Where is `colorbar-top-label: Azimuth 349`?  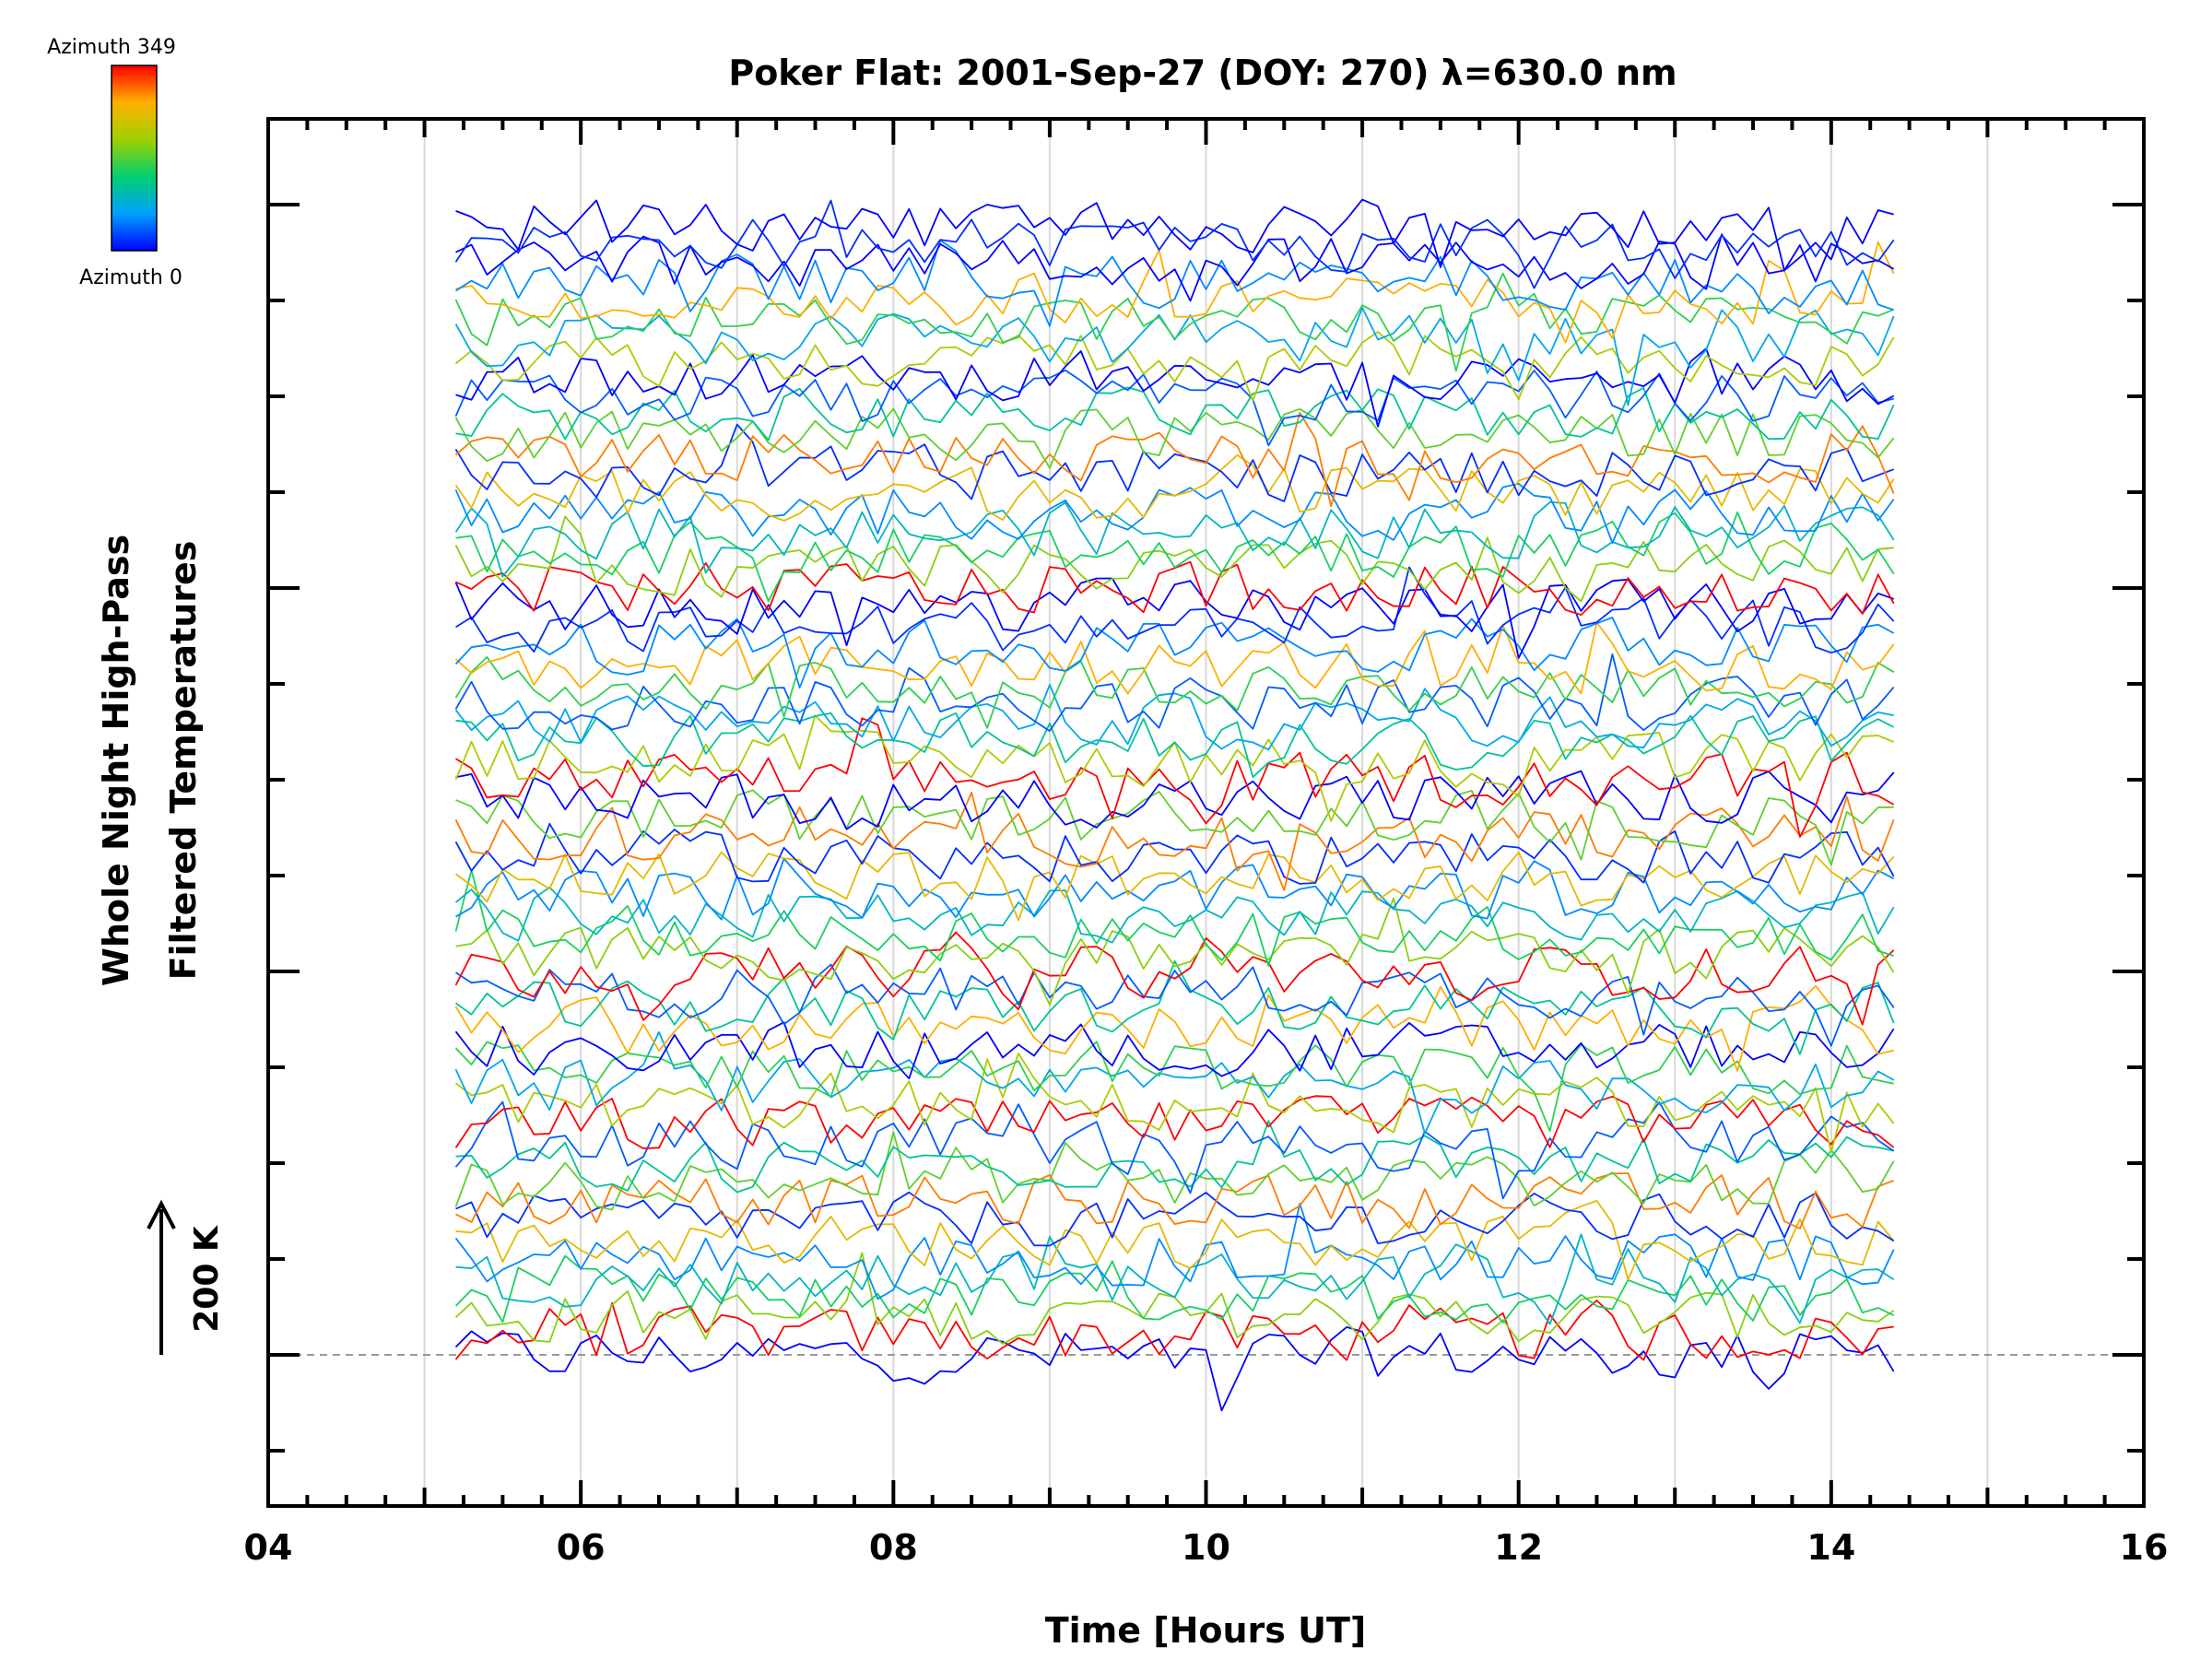
colorbar-top-label: Azimuth 349 is located at coordinates (111, 47).